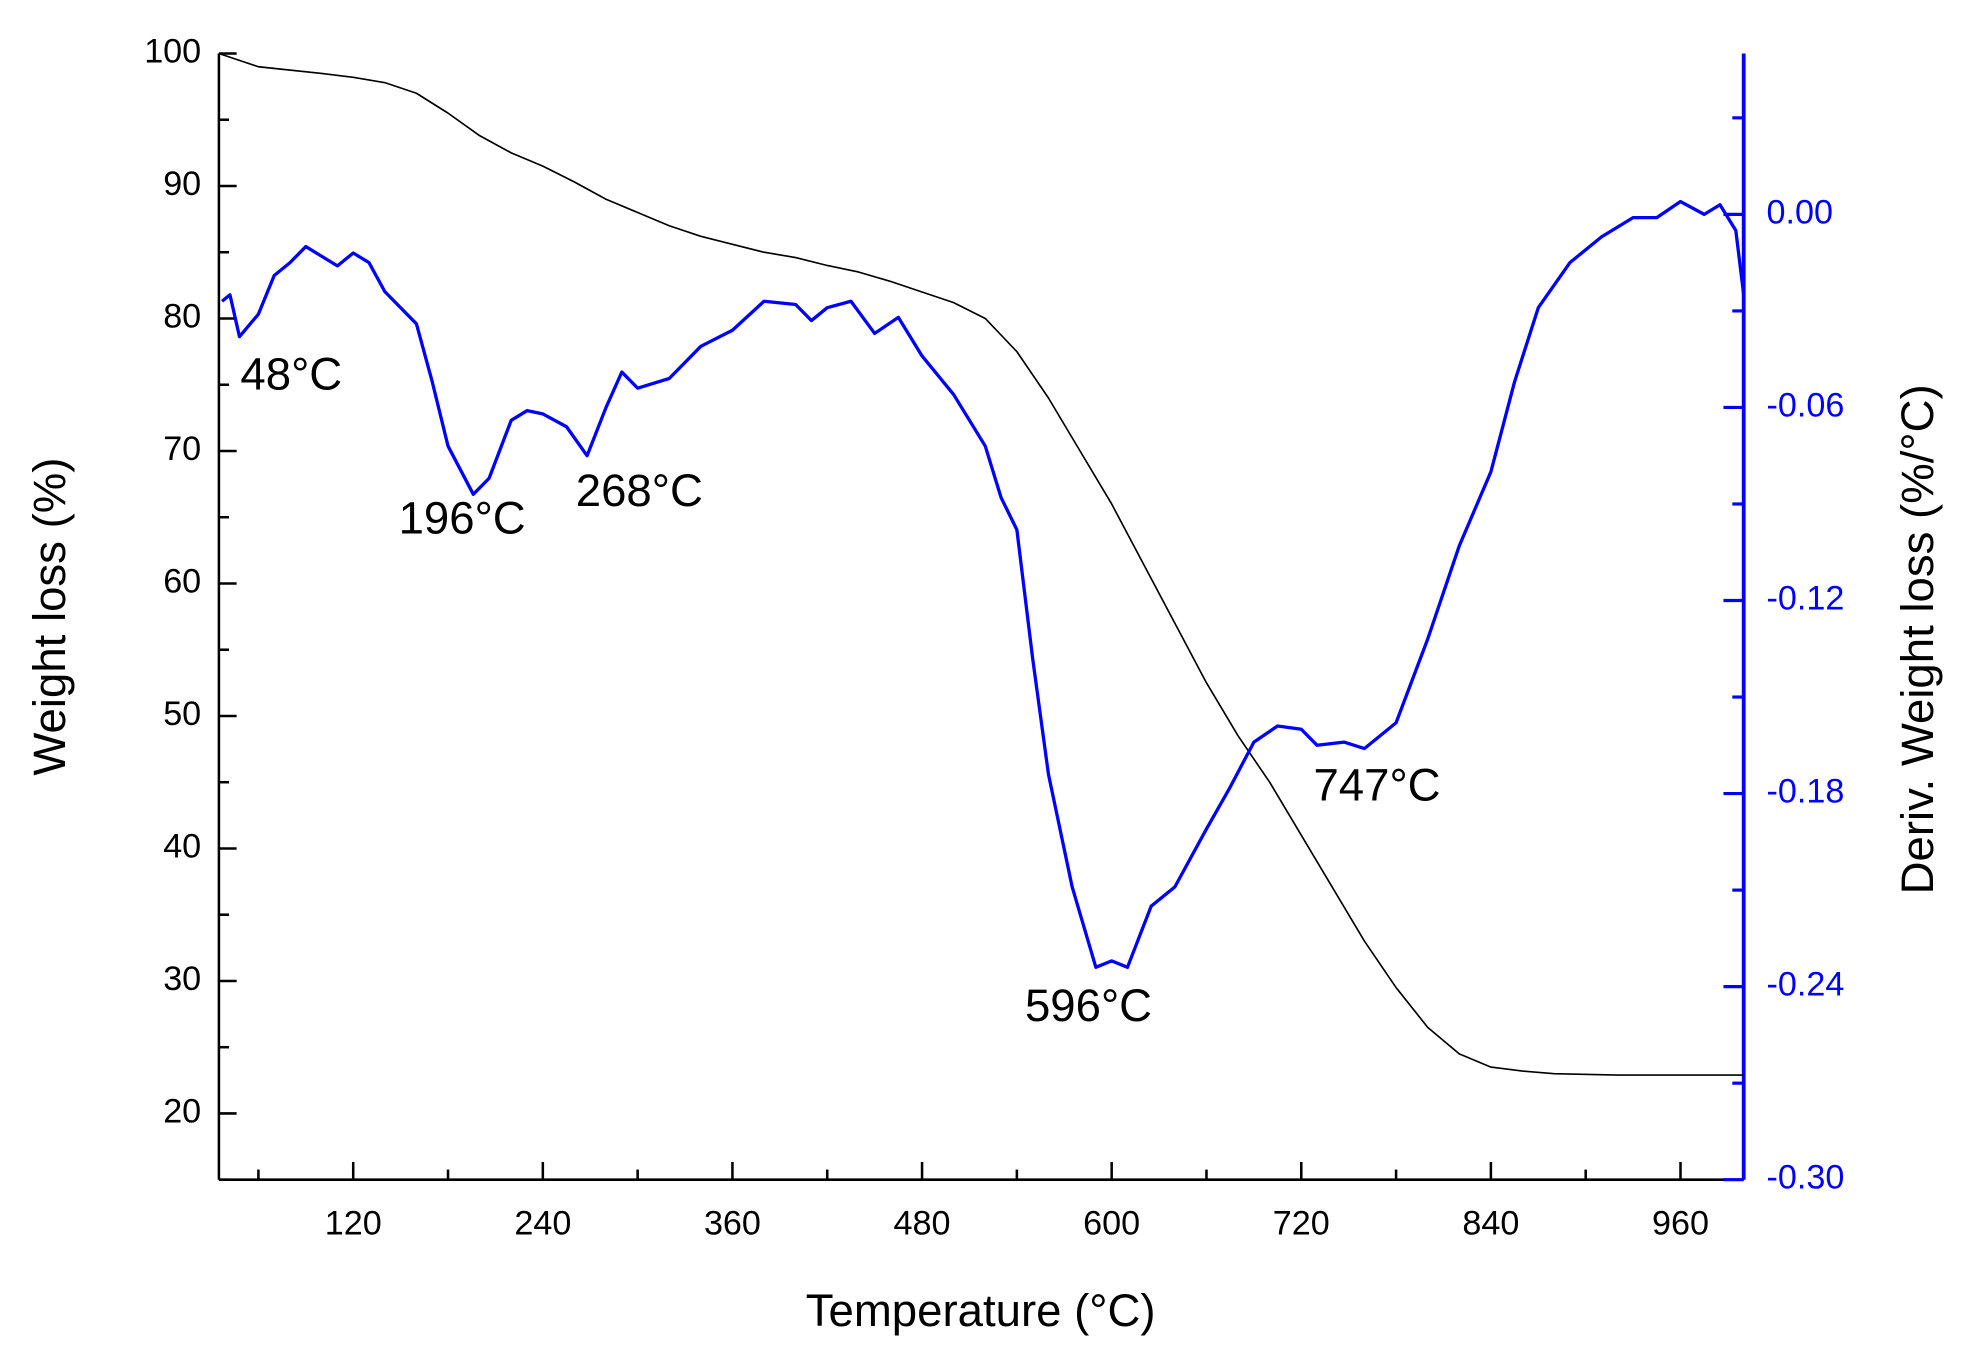 Image resolution: width=1974 pixels, height=1361 pixels. I want to click on annotation: 196°C, so click(462, 518).